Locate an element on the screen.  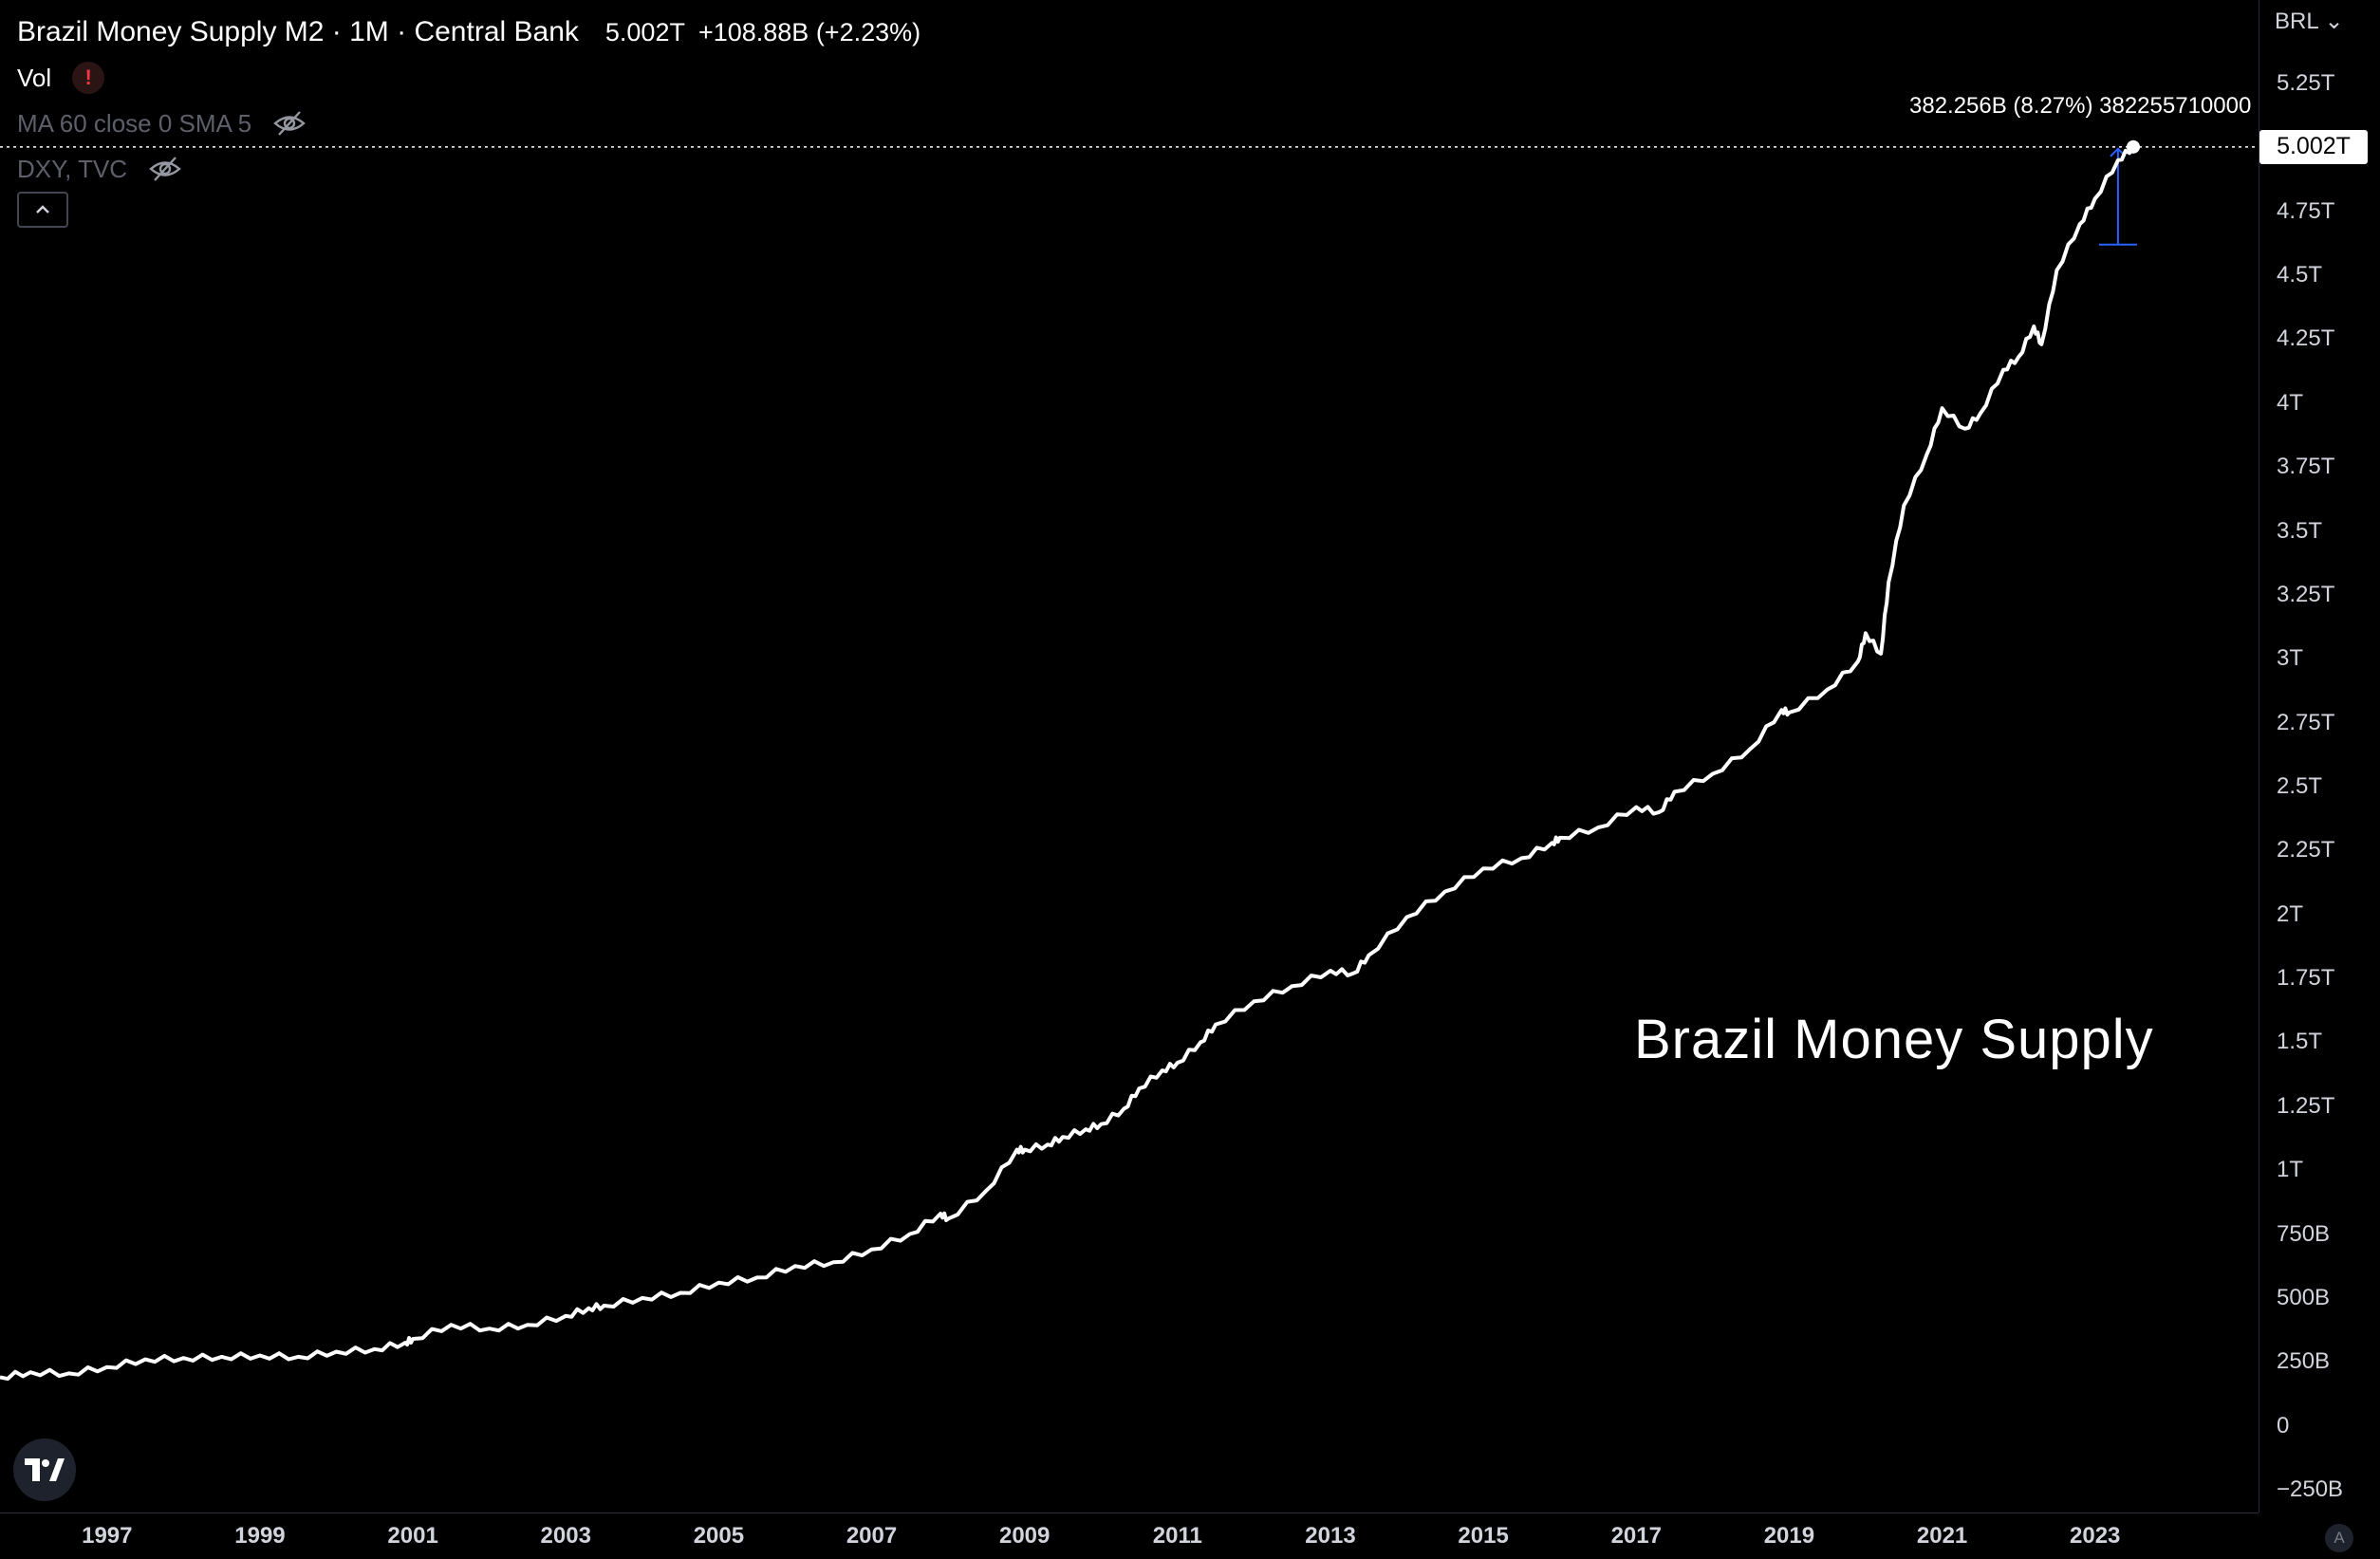
indicator-label-vol: Vol is located at coordinates (34, 77).